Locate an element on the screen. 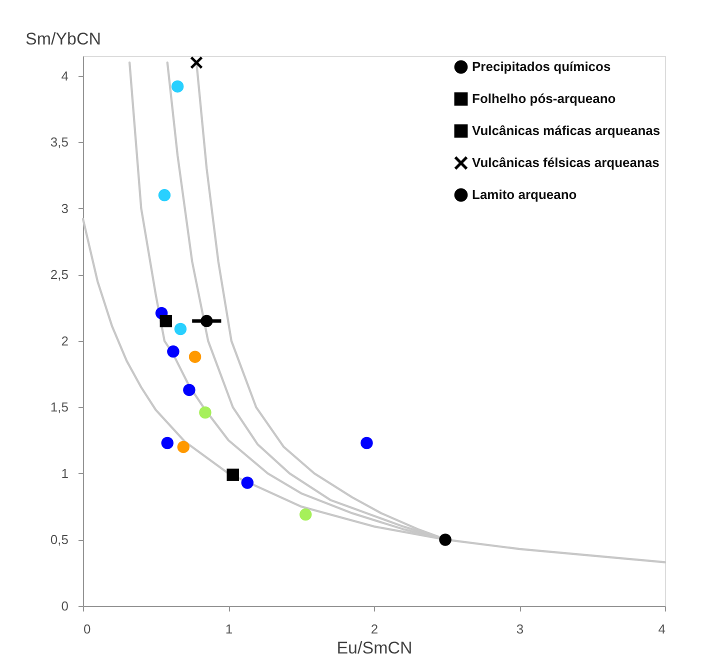  y-axis-title: Sm/YbCN is located at coordinates (64, 39).